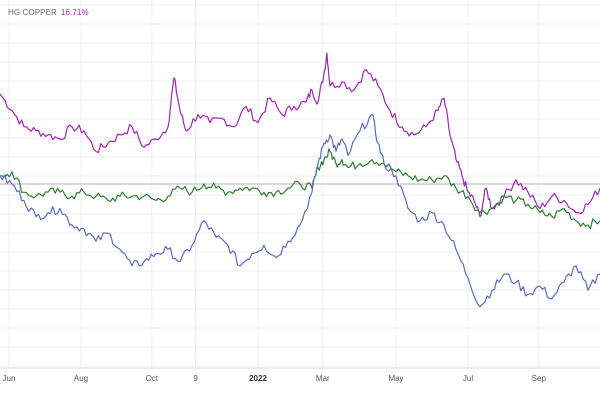 The image size is (600, 400). I want to click on x-axis: Jun Aug Oct 9 2022 Mar May Jul Sep, so click(300, 375).